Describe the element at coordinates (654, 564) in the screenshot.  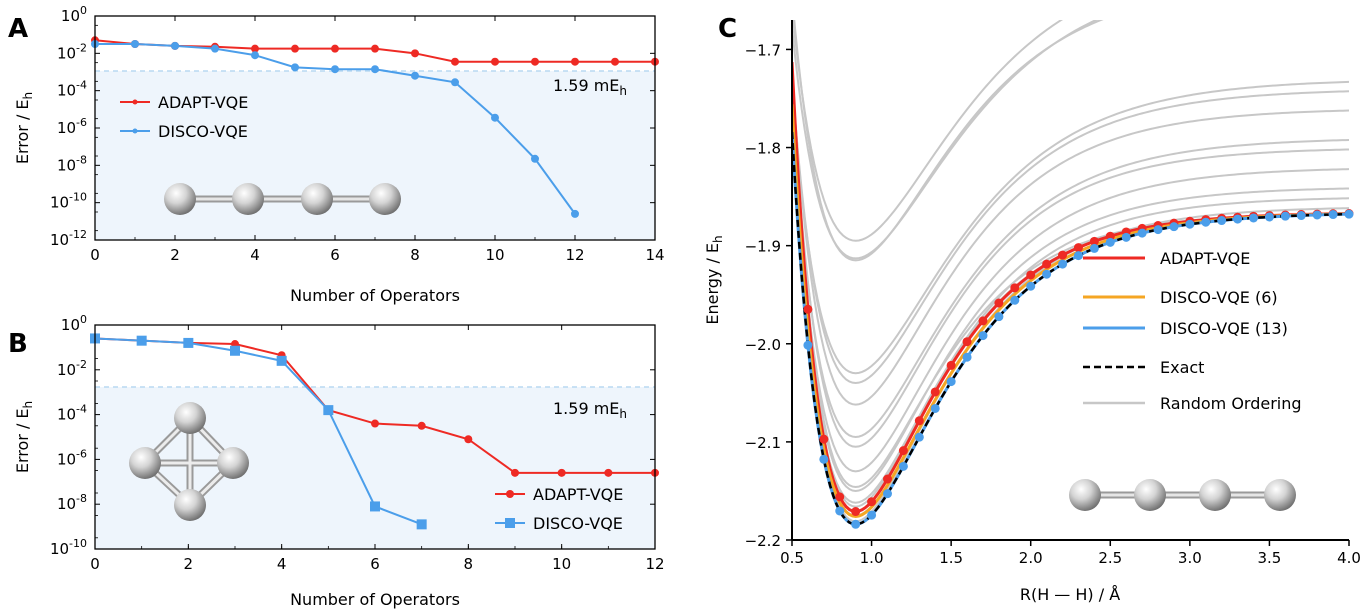
I see `panel-b-x-tick-label: 12` at that location.